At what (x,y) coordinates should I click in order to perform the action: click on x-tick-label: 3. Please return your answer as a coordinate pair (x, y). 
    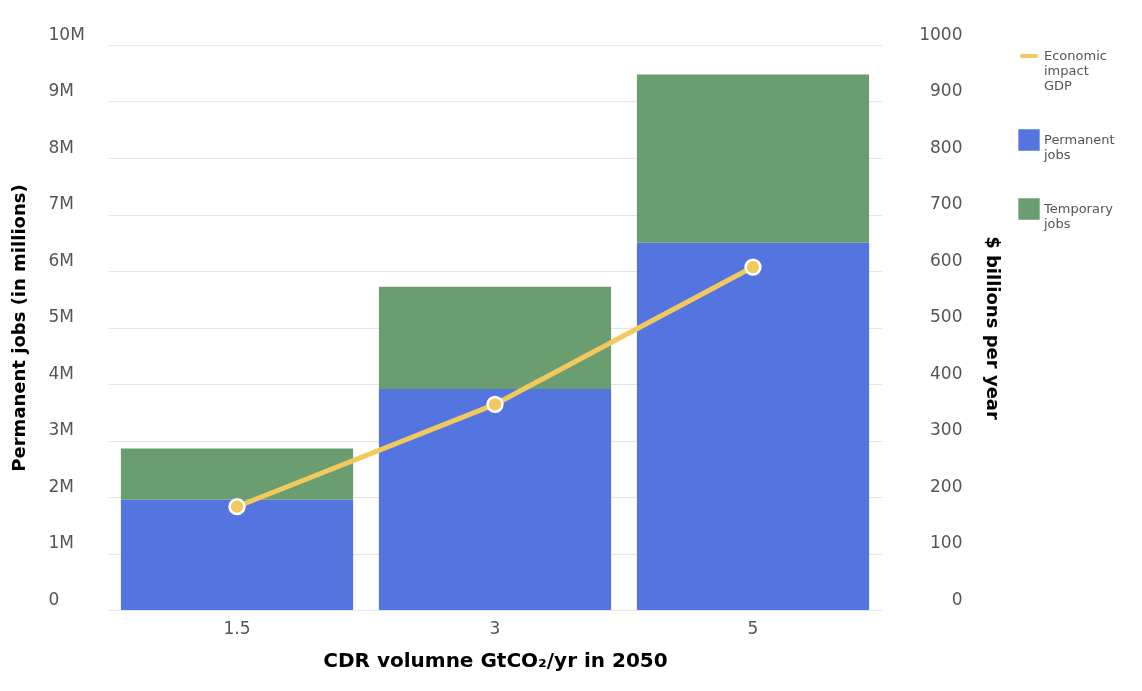
    Looking at the image, I should click on (495, 627).